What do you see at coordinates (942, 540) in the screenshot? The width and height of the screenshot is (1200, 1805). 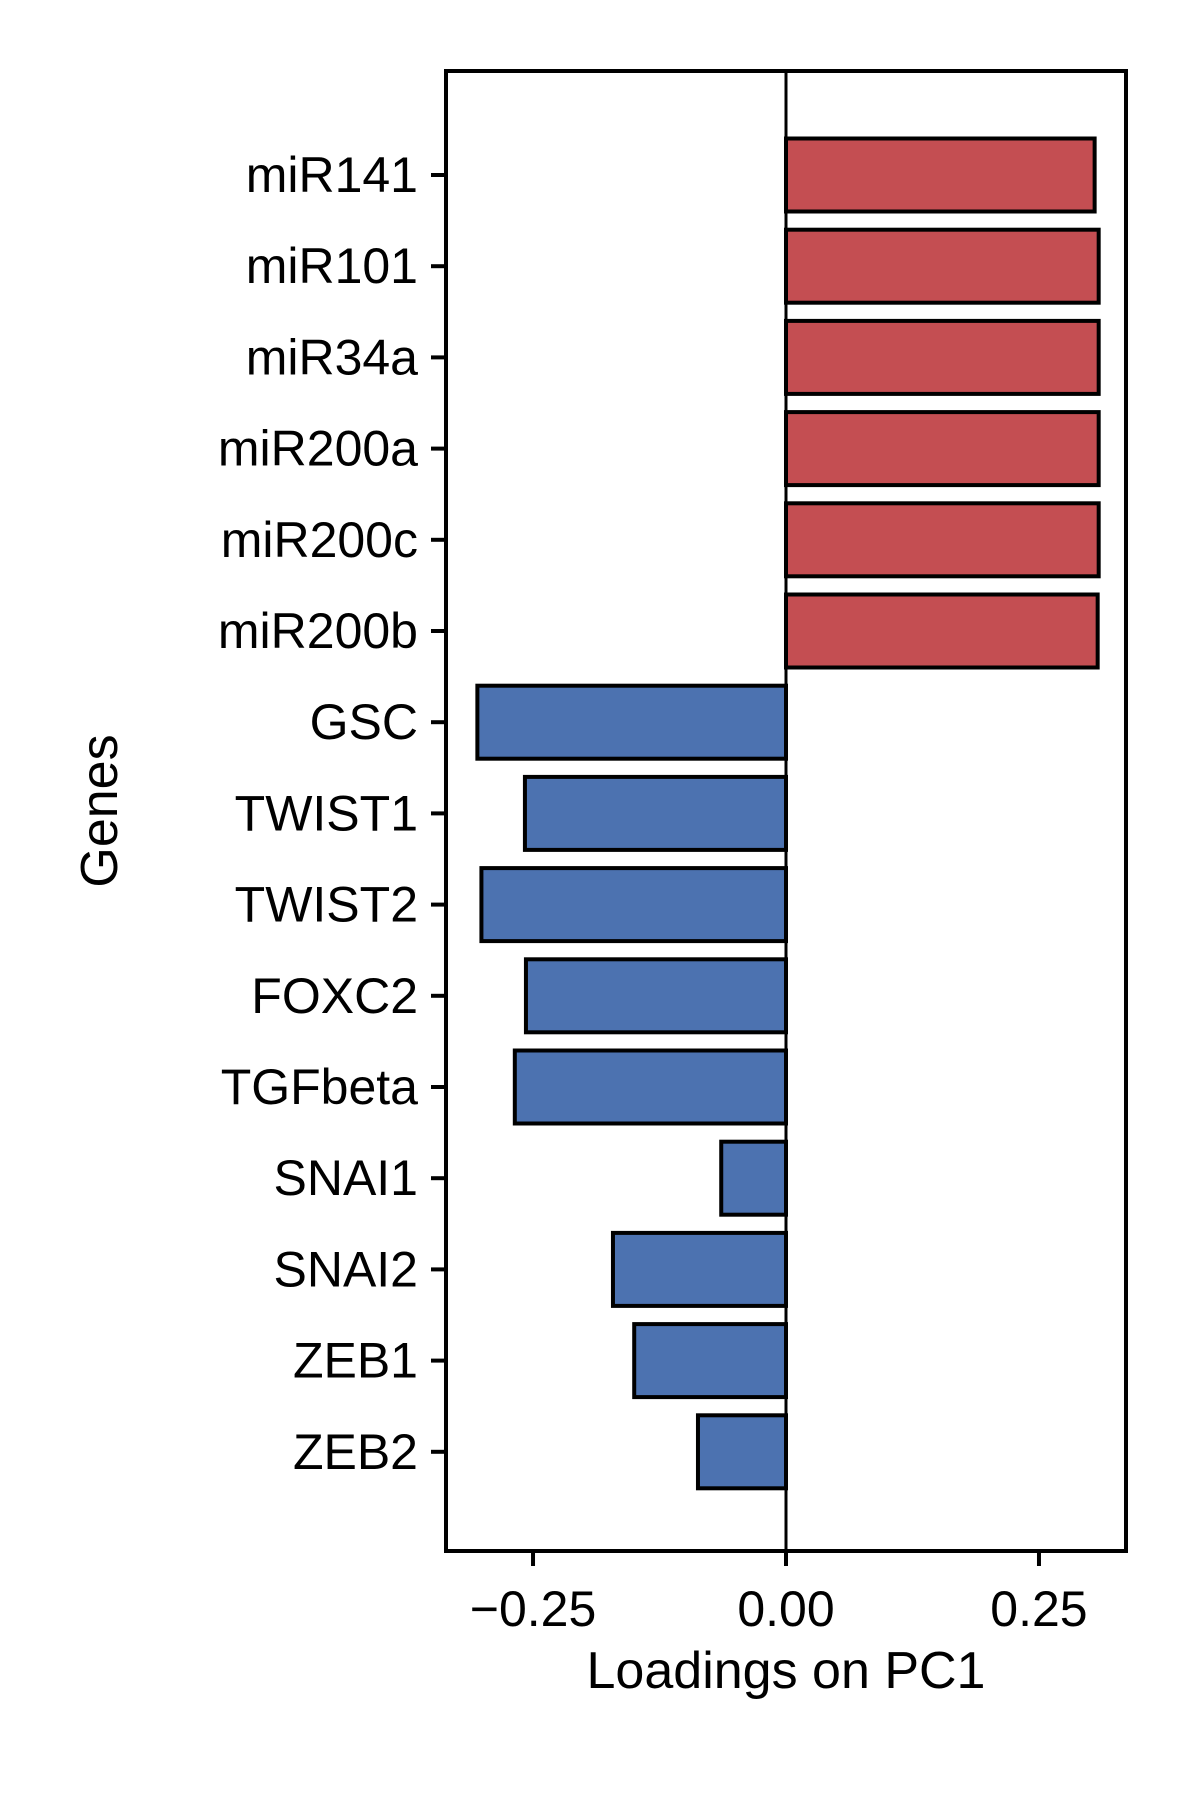 I see `bar-mir200c` at bounding box center [942, 540].